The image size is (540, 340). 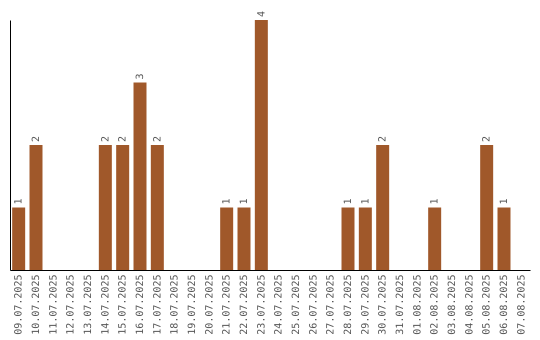 I want to click on x-tick-label: 16.07.2025, so click(x=140, y=304).